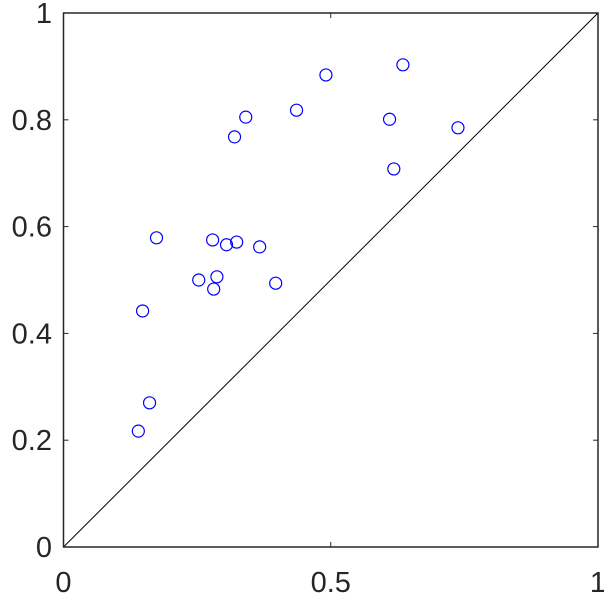  What do you see at coordinates (331, 582) in the screenshot?
I see `x-tick-label: 0.5` at bounding box center [331, 582].